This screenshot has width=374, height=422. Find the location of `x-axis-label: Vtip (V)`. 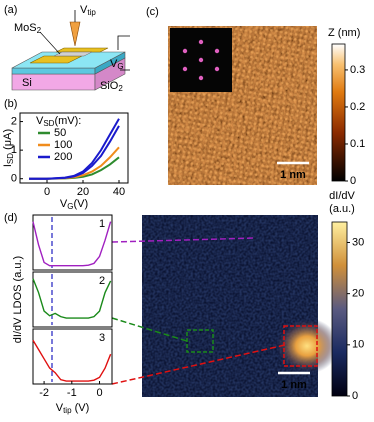

x-axis-label: Vtip (V) is located at coordinates (73, 408).